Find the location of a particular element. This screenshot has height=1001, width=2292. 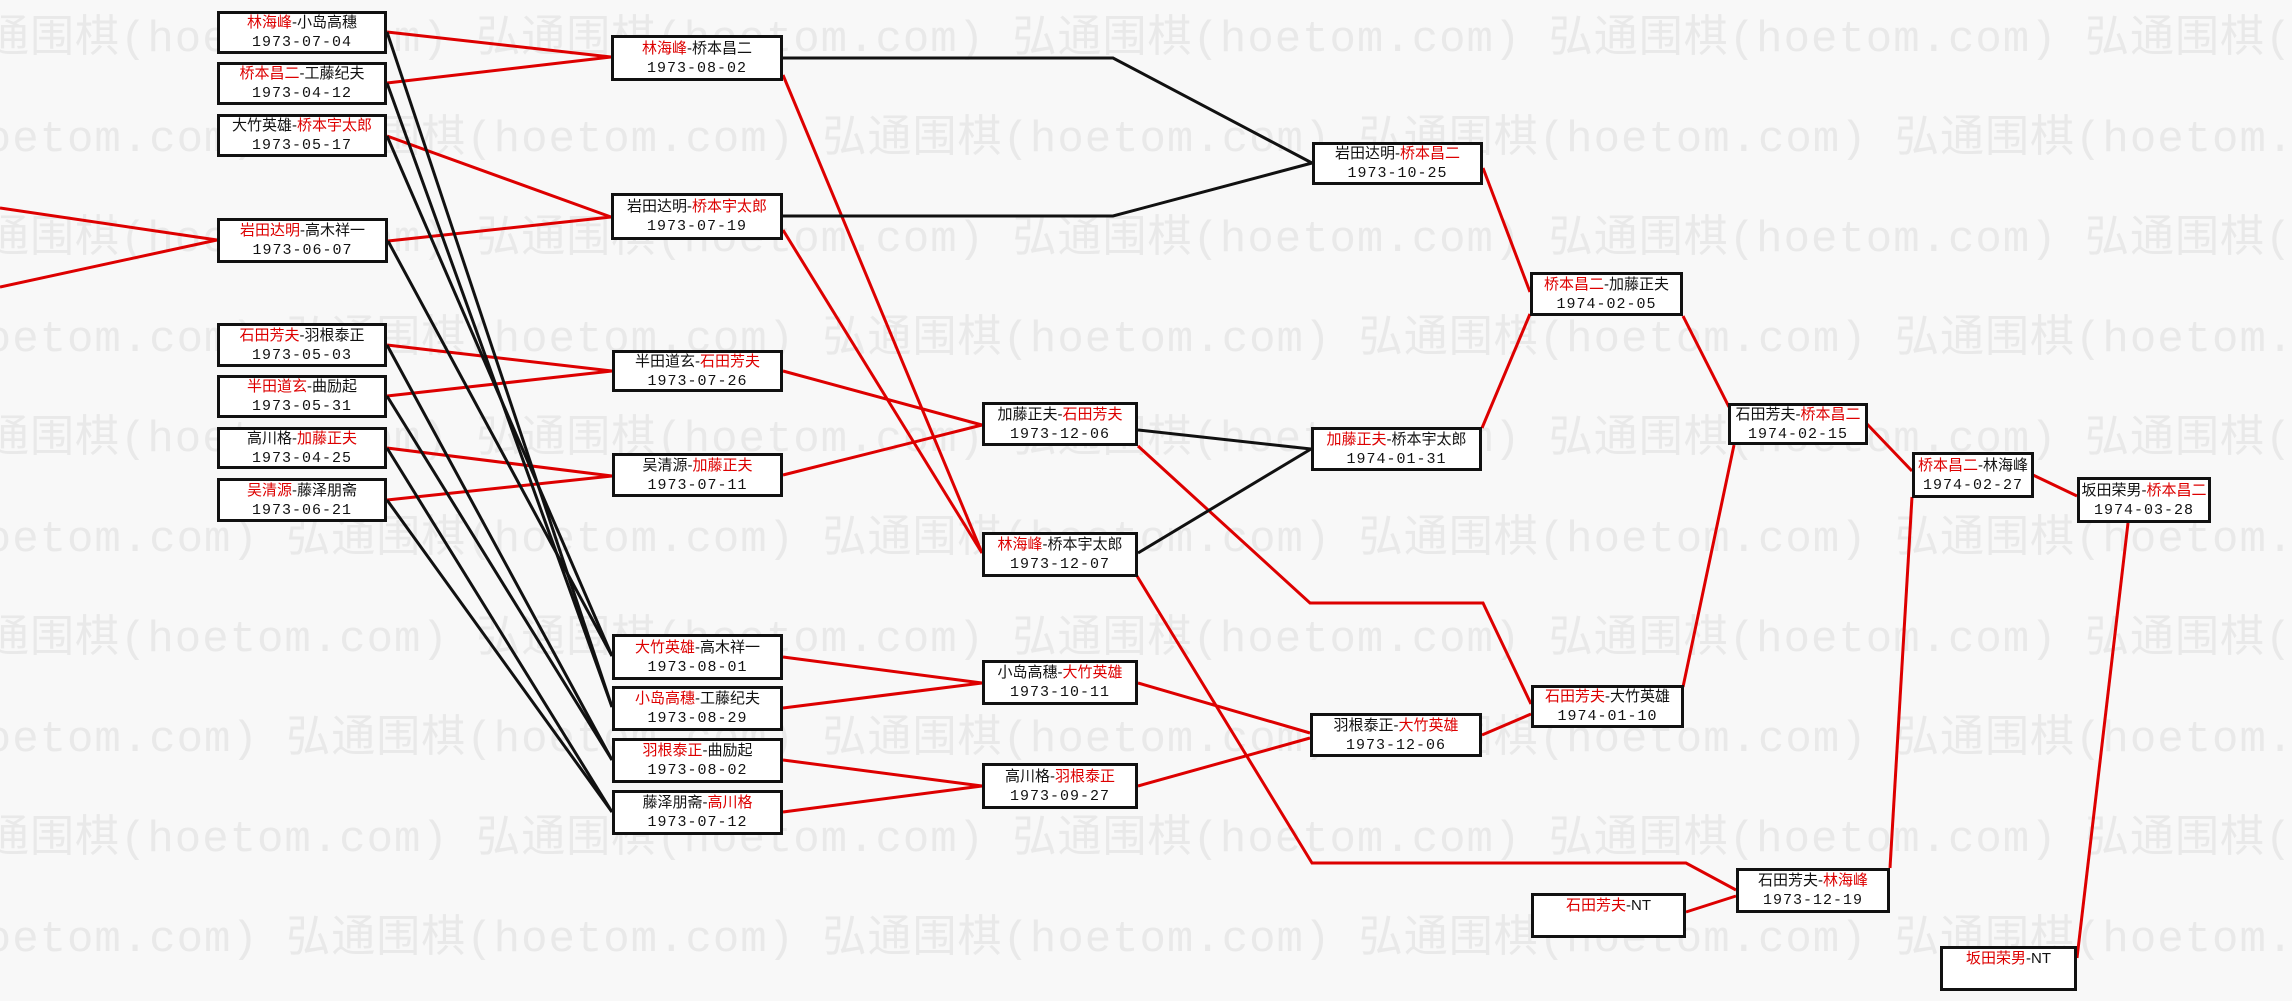

player2-name: 小岛高穗 is located at coordinates (327, 22).